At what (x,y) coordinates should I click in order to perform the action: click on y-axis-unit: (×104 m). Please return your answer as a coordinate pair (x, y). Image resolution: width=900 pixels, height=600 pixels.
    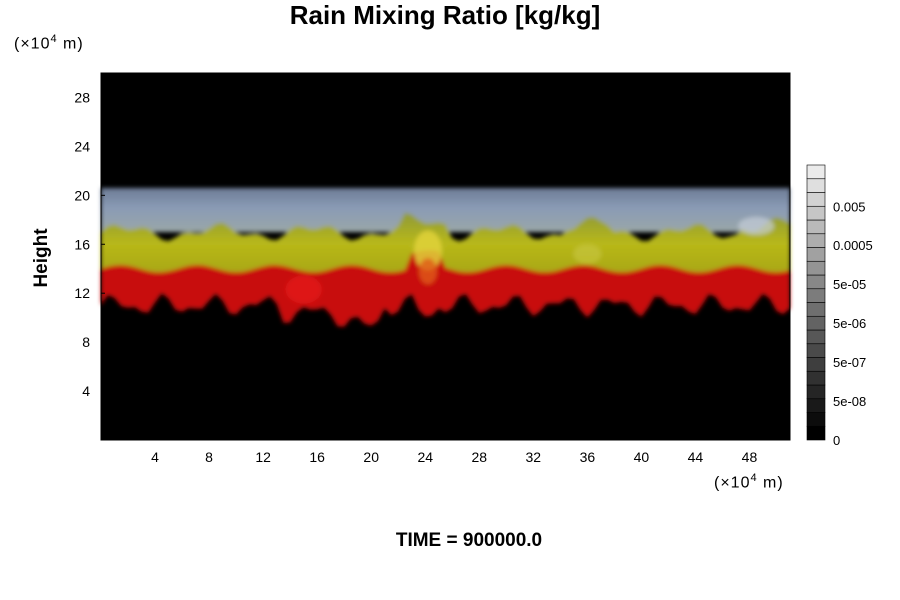
    Looking at the image, I should click on (49, 43).